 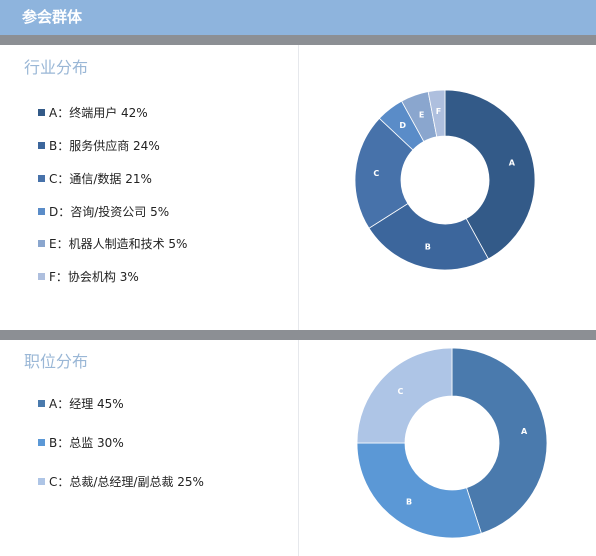 I want to click on legend-item-b: B：总监 30%, so click(x=81, y=442).